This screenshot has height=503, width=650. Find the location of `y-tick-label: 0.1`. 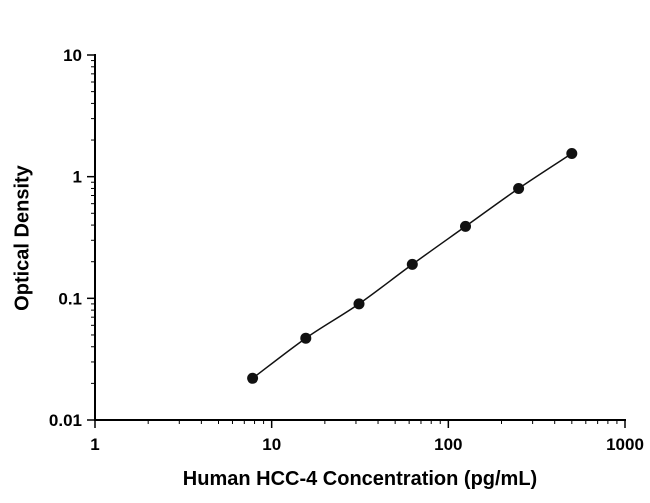

y-tick-label: 0.1 is located at coordinates (70, 298).